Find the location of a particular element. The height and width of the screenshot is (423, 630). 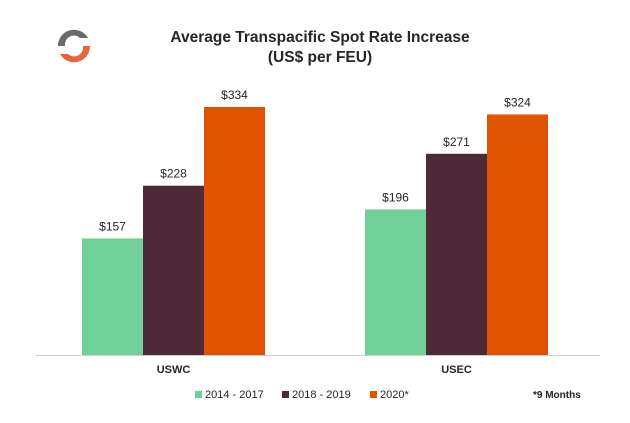

chart-title-line-1: Average Transpacific Spot Rate Increase is located at coordinates (320, 37).